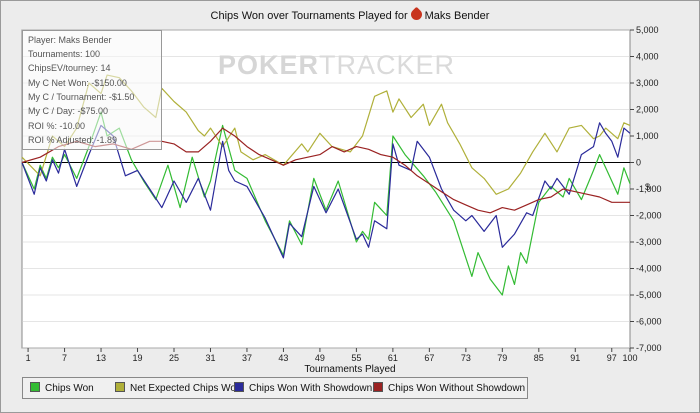  I want to click on x-tick-label: 7, so click(64, 358).